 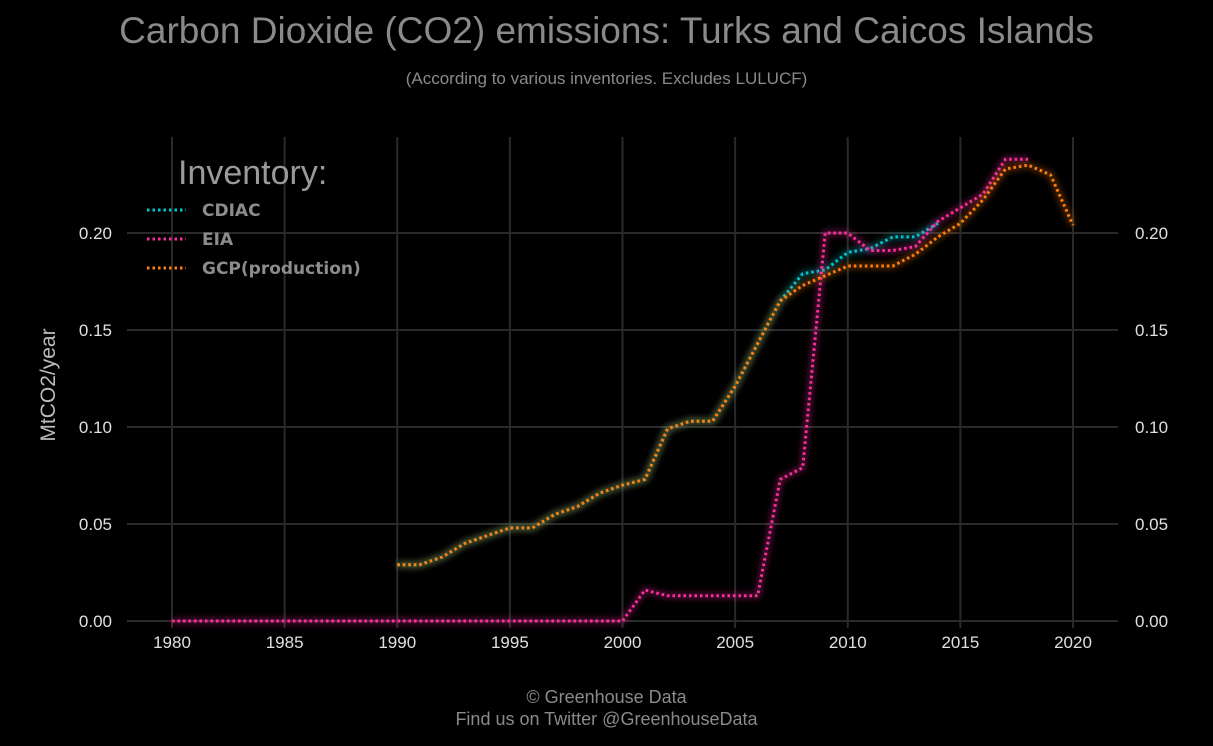 What do you see at coordinates (1151, 621) in the screenshot?
I see `y-tick-label-right-0.00: 0.00` at bounding box center [1151, 621].